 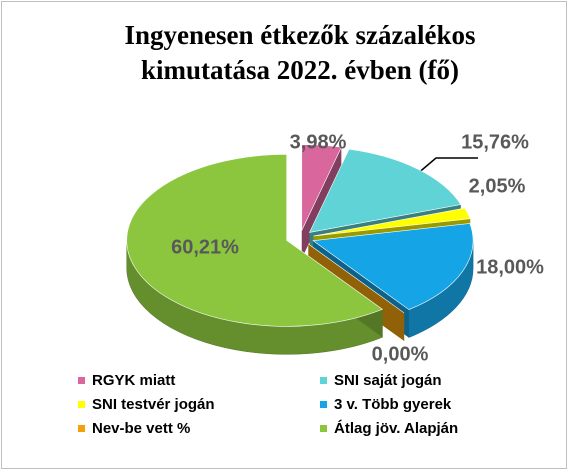 What do you see at coordinates (396, 428) in the screenshot?
I see `legend-label: Átlag jöv. Alapján` at bounding box center [396, 428].